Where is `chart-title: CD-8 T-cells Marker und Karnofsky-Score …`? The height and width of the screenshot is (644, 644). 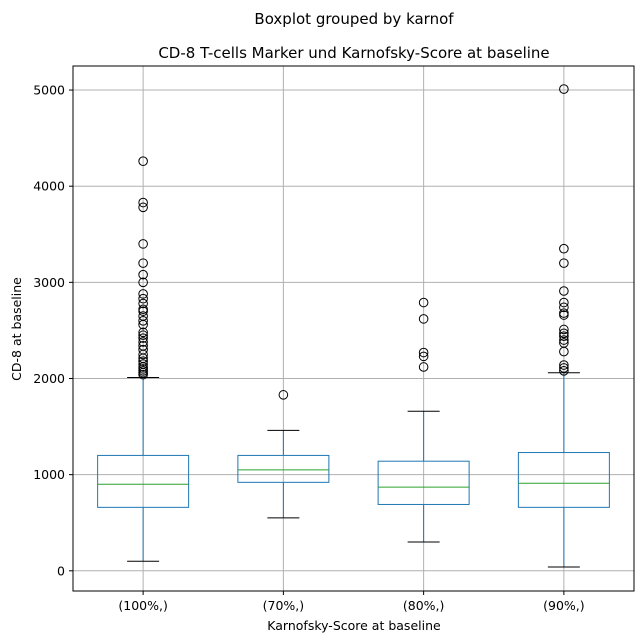 chart-title: CD-8 T-cells Marker und Karnofsky-Score … is located at coordinates (353, 53).